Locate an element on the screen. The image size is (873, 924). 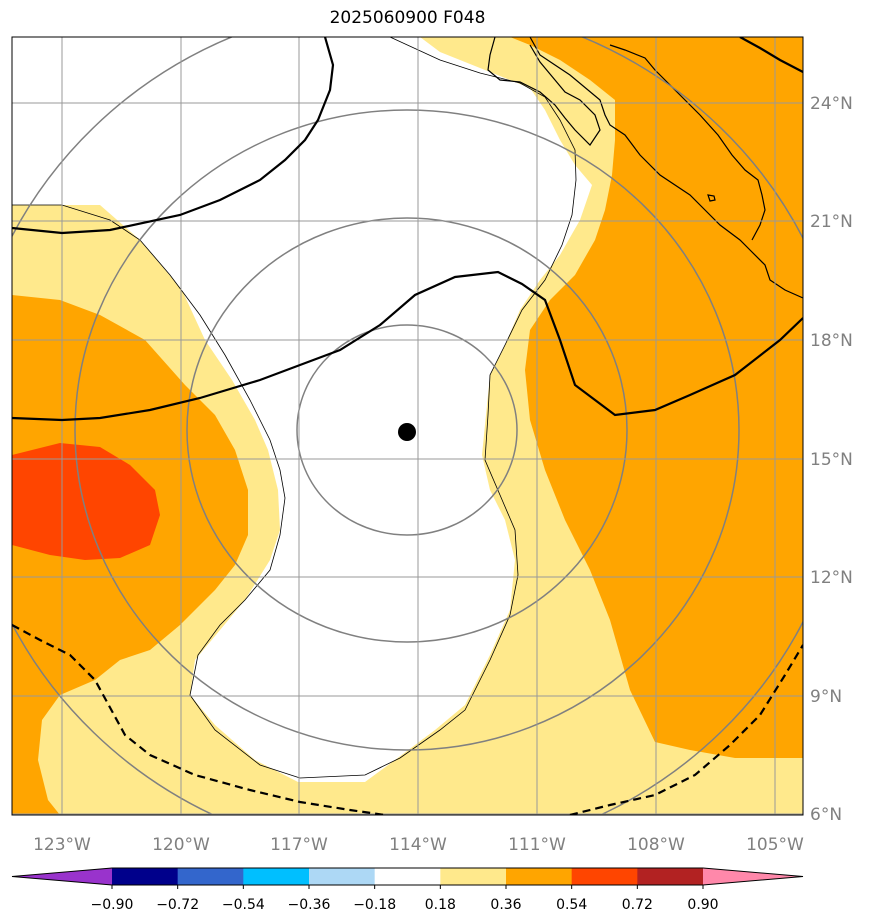
lon-label-114: 114°W is located at coordinates (418, 845).